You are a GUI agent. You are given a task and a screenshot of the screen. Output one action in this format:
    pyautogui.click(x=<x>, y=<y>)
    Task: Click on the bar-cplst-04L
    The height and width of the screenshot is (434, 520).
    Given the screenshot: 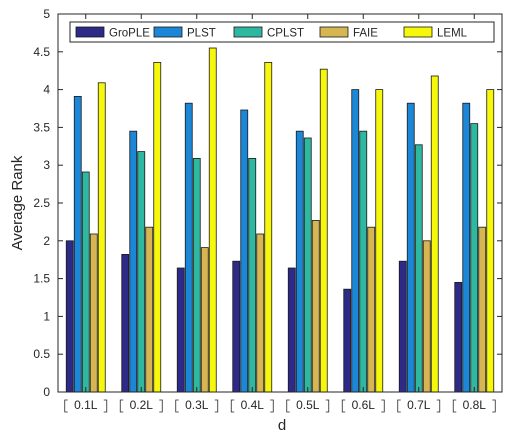 What is the action you would take?
    pyautogui.click(x=252, y=275)
    